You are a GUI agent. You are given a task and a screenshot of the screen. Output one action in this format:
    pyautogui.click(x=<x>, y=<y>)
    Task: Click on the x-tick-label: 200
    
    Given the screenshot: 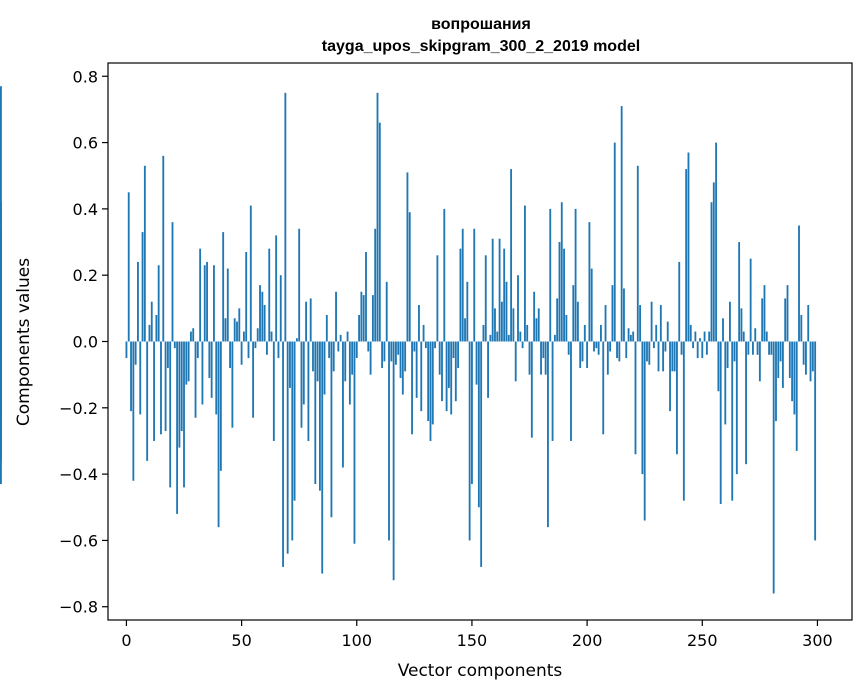 What is the action you would take?
    pyautogui.click(x=587, y=640)
    